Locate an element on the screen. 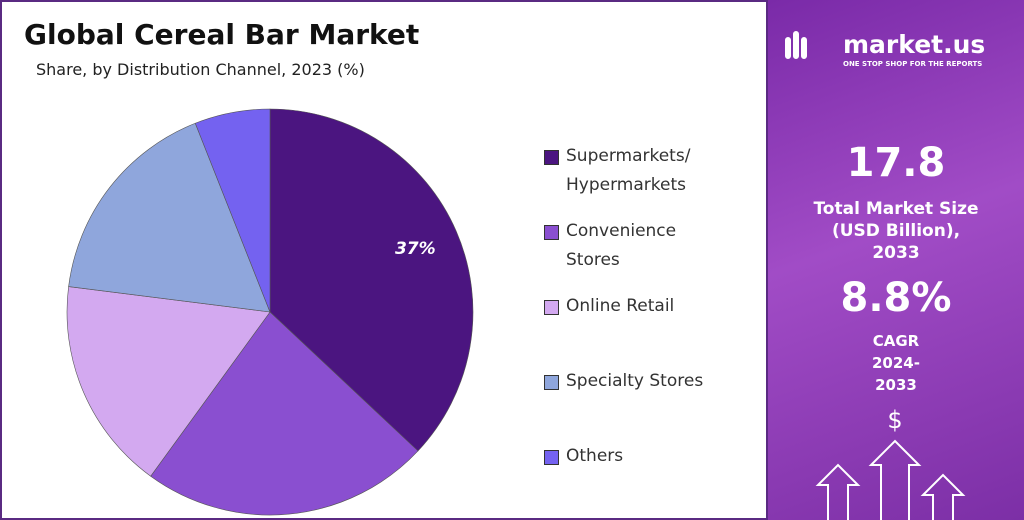 This screenshot has height=520, width=1024. legend-label: Specialty Stores is located at coordinates (635, 381).